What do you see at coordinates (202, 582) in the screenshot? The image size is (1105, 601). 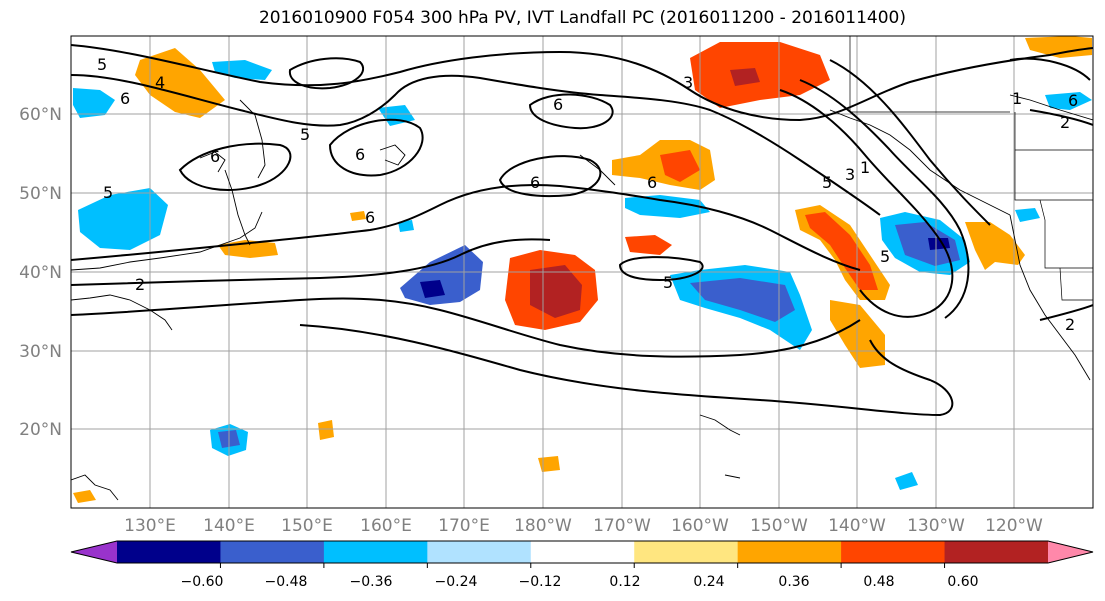 I see `colorbar-tick-label: −0.60` at bounding box center [202, 582].